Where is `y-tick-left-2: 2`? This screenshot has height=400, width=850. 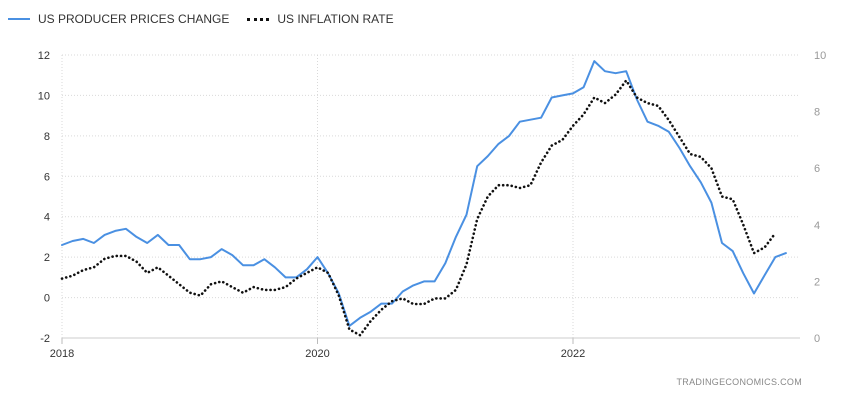 y-tick-left-2: 2 is located at coordinates (47, 258).